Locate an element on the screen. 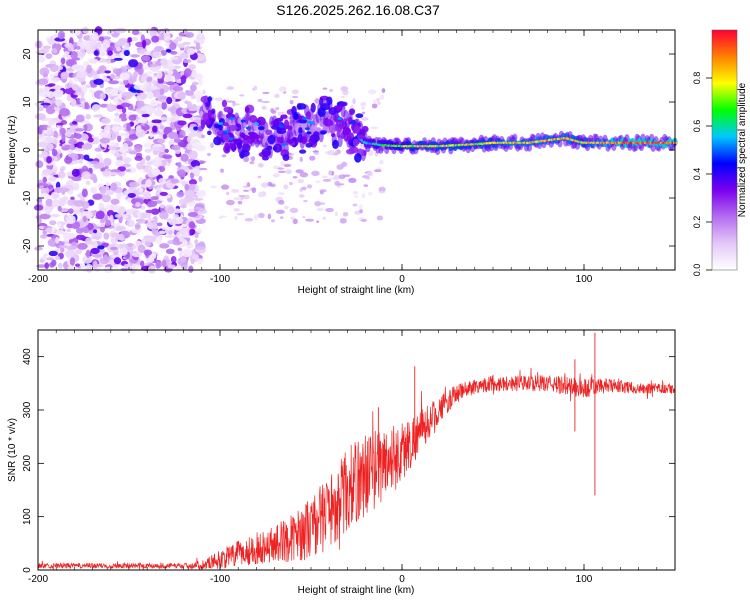 This screenshot has height=600, width=750. y-tick-label: -20 is located at coordinates (27, 245).